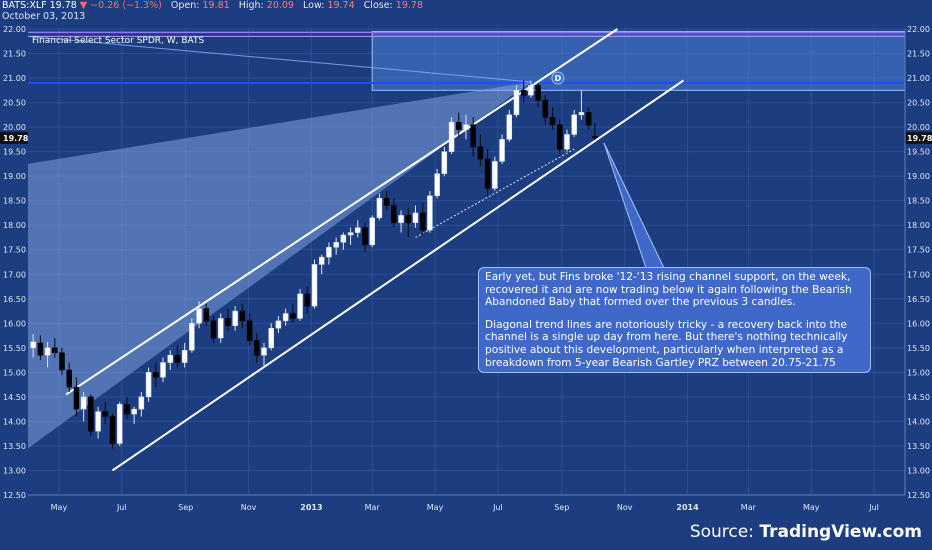 This screenshot has height=550, width=932. What do you see at coordinates (918, 152) in the screenshot?
I see `y-tick-label-right: 19.50` at bounding box center [918, 152].